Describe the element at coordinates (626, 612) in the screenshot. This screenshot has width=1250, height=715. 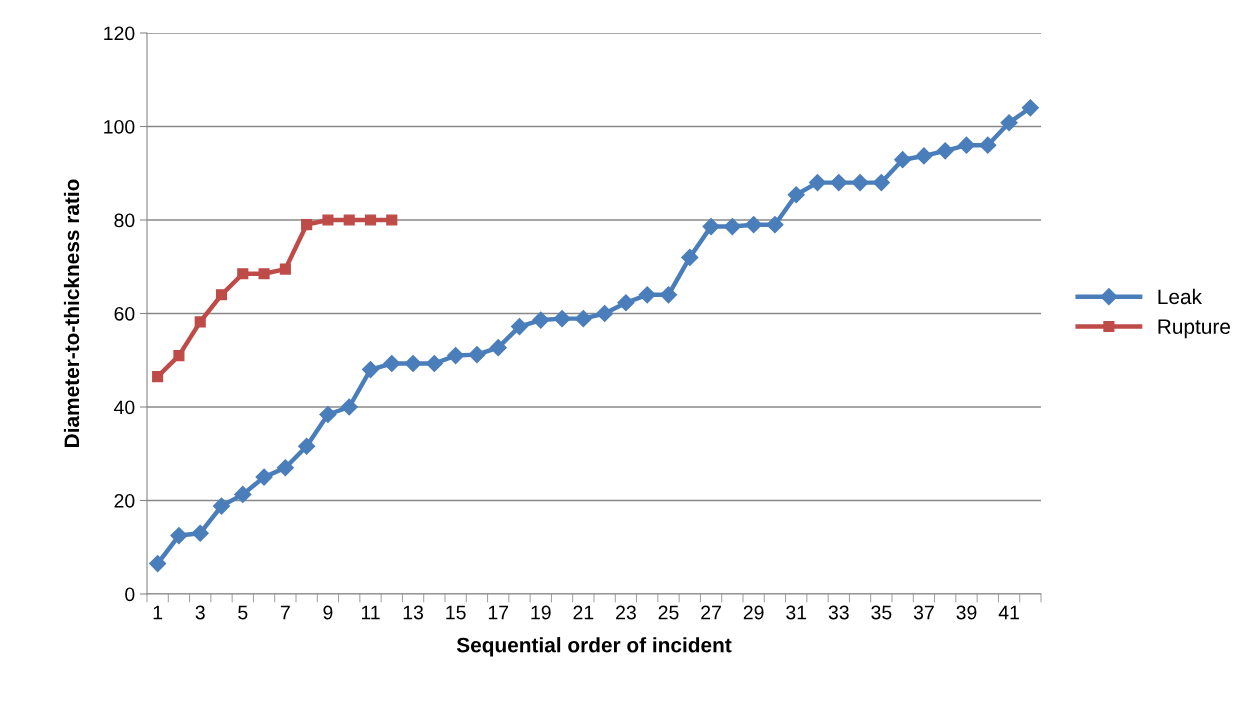
I see `x-tick-label: 23` at that location.